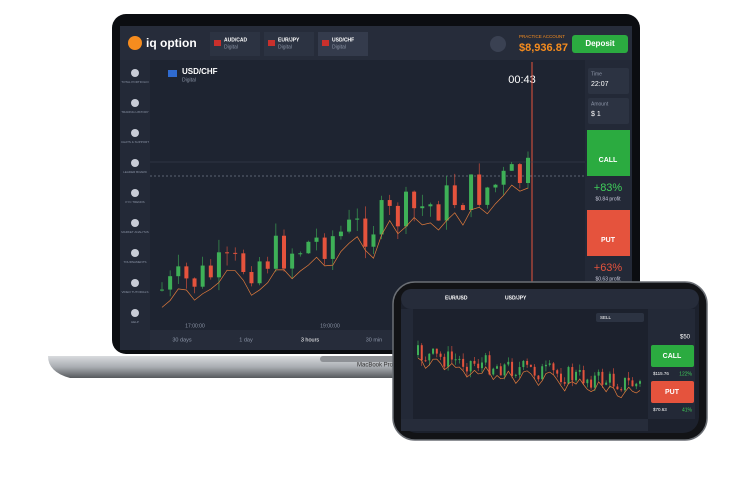 This screenshot has height=485, width=736. What do you see at coordinates (195, 326) in the screenshot?
I see `time-label: 17:00:00` at bounding box center [195, 326].